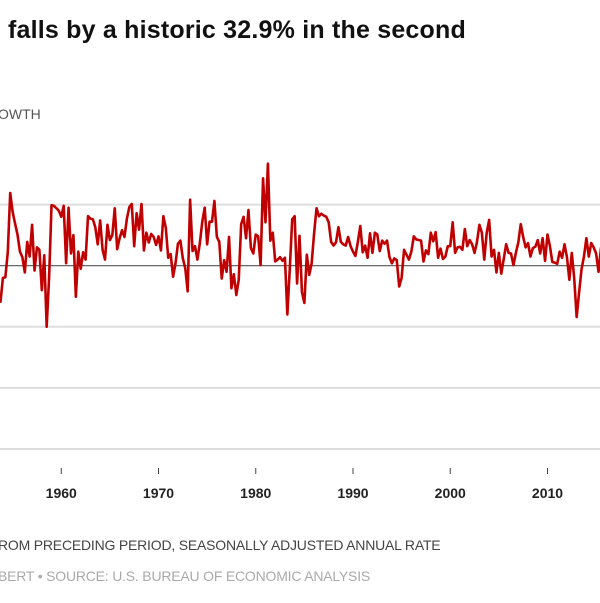 This screenshot has height=603, width=600. Describe the element at coordinates (352, 493) in the screenshot. I see `x-tick-label: 1990` at that location.